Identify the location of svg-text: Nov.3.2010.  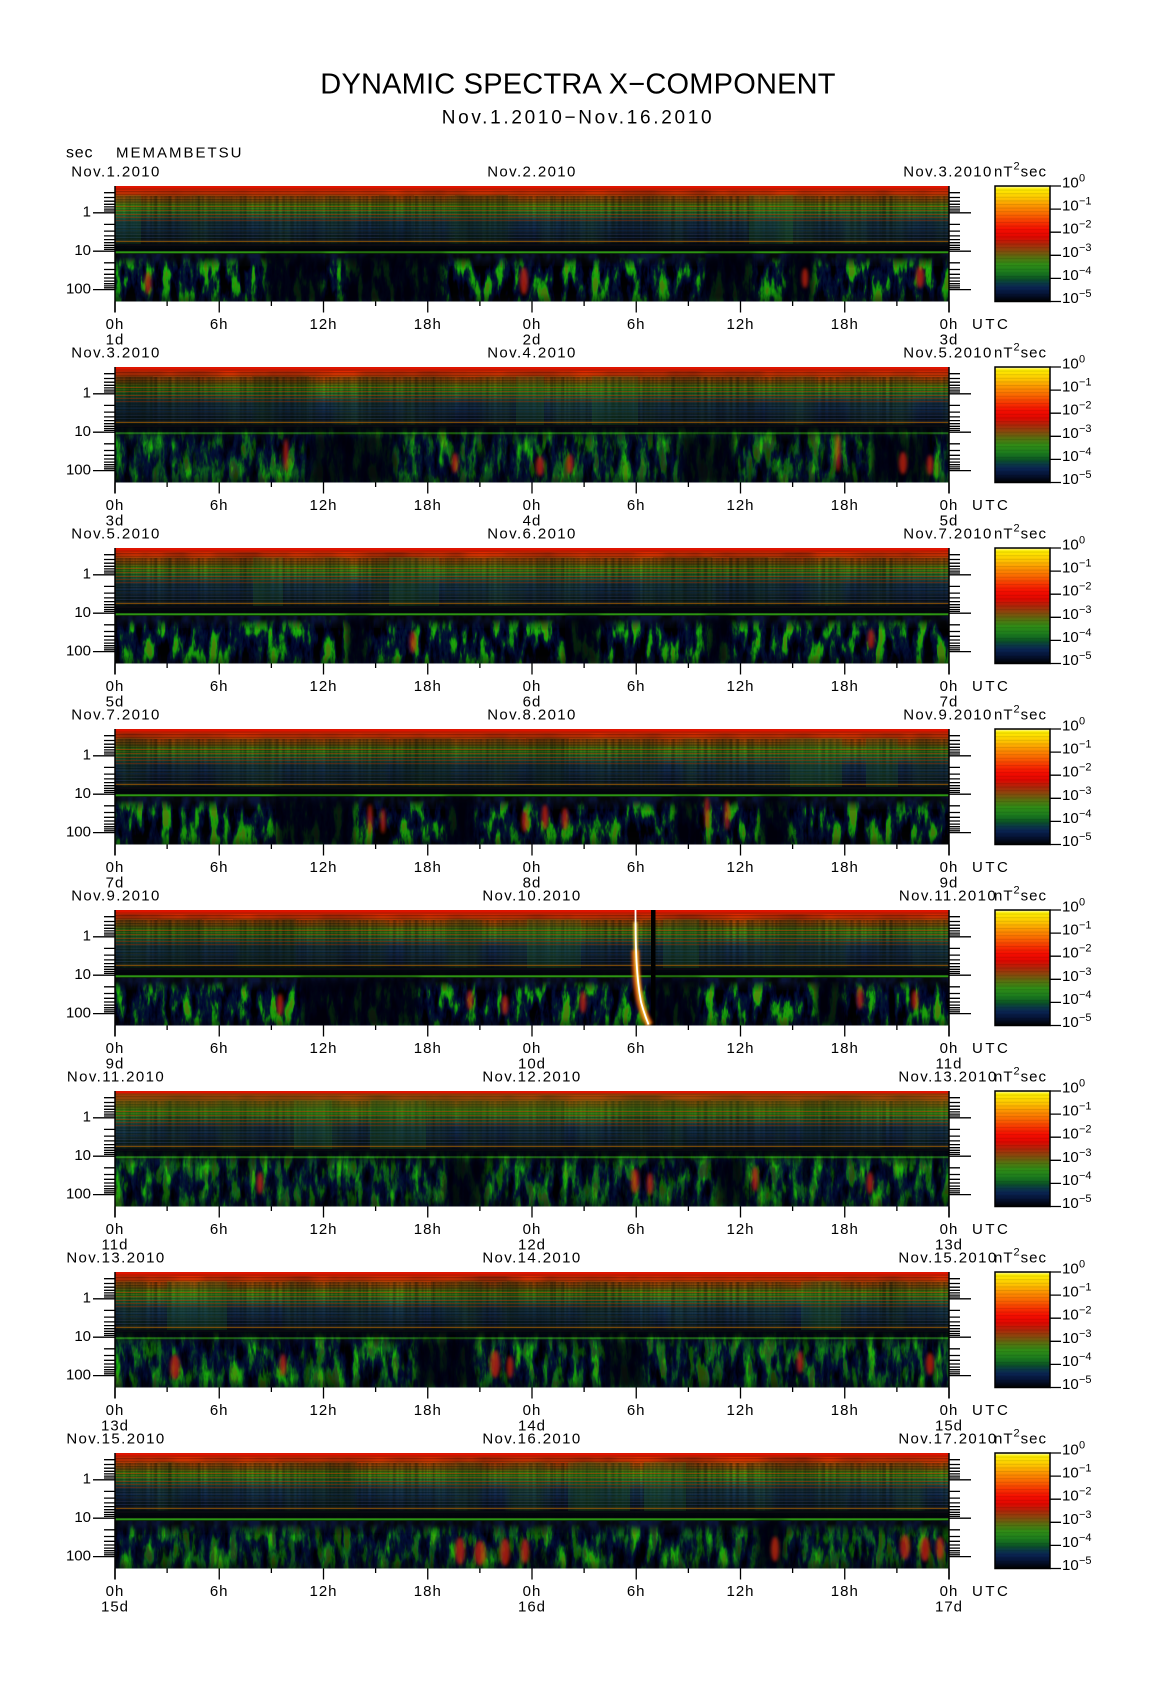
(116, 353).